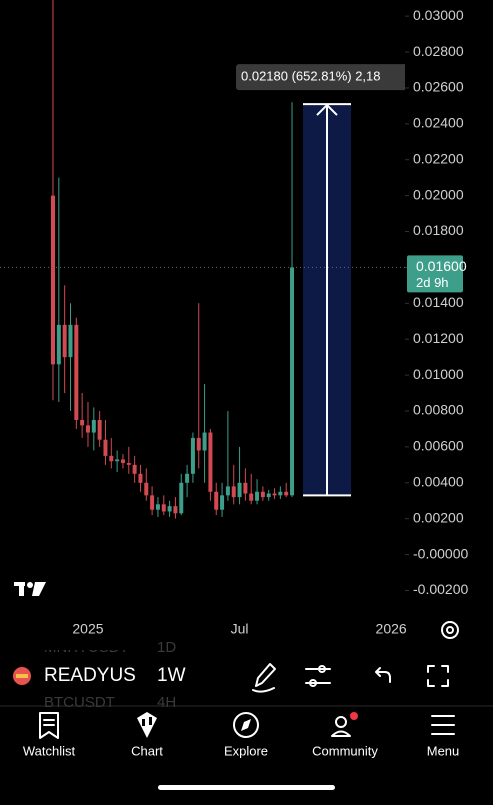  What do you see at coordinates (49, 725) in the screenshot?
I see `watchlist-icon` at bounding box center [49, 725].